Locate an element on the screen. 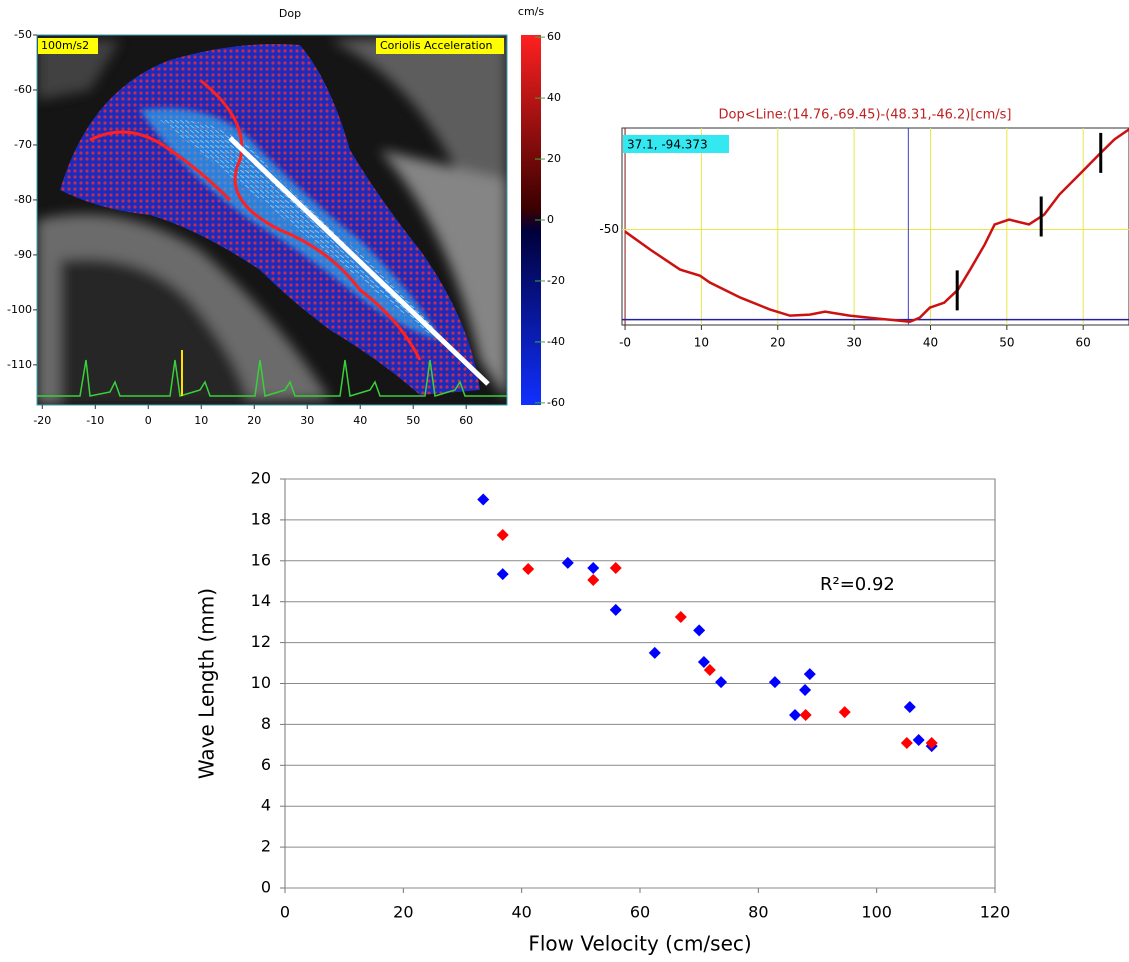 The image size is (1129, 962). x-tick-label: 80 is located at coordinates (758, 912).